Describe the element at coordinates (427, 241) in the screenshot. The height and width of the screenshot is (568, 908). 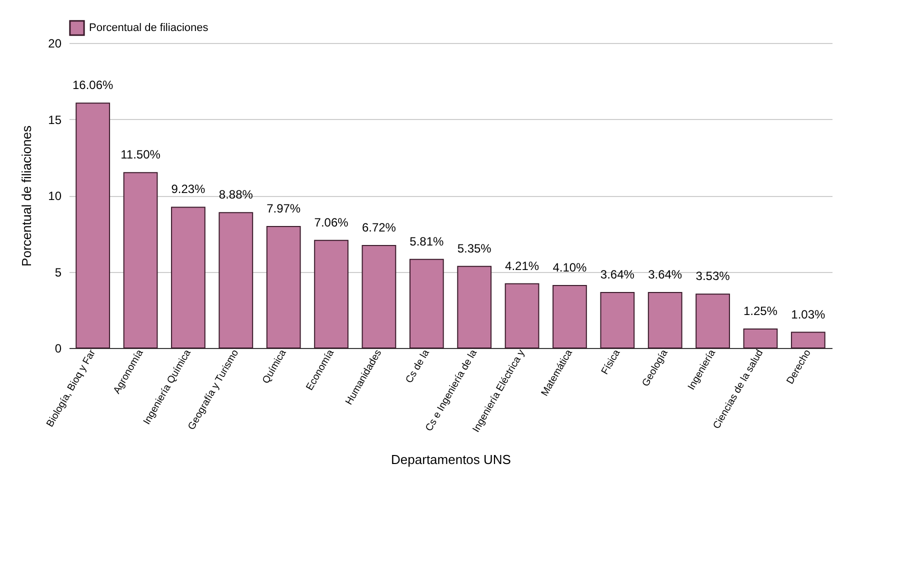
I see `data-label: 5.81%` at that location.